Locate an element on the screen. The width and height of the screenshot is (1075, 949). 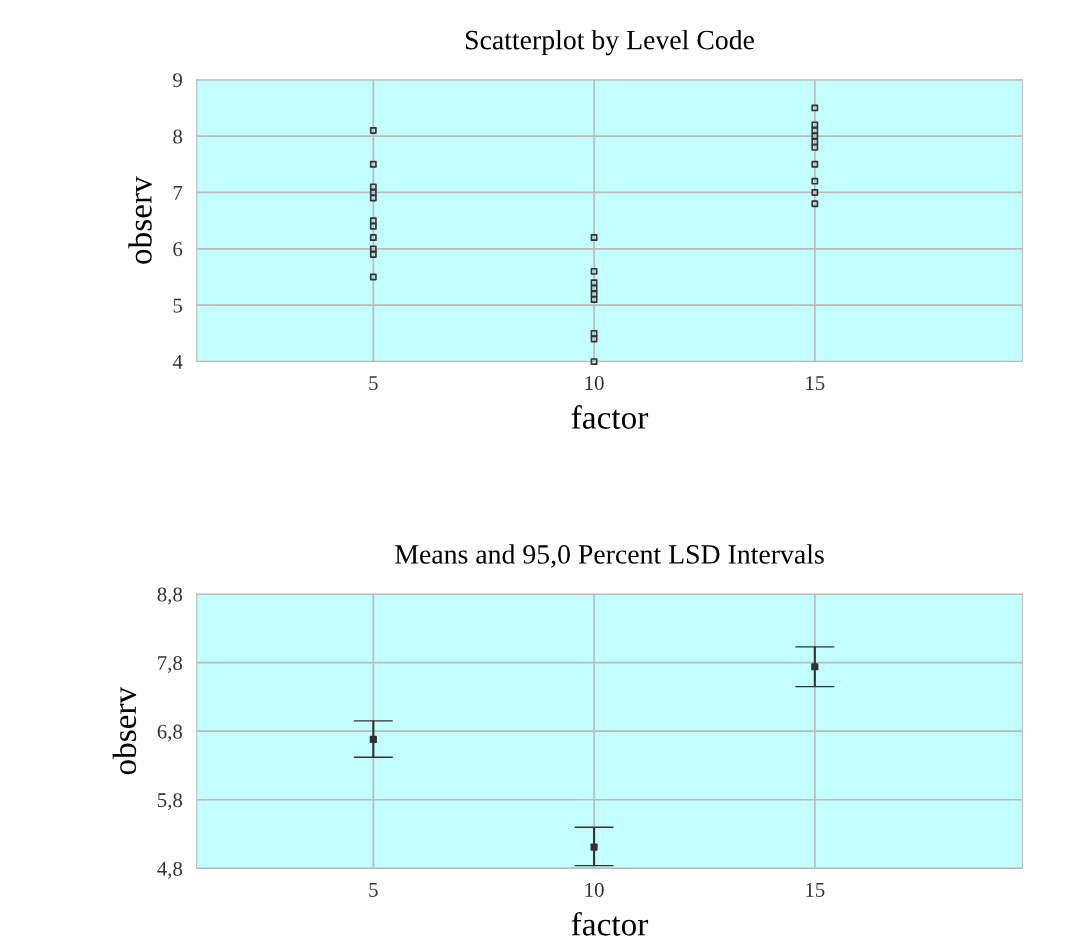
y-tick-label: 8 is located at coordinates (178, 136).